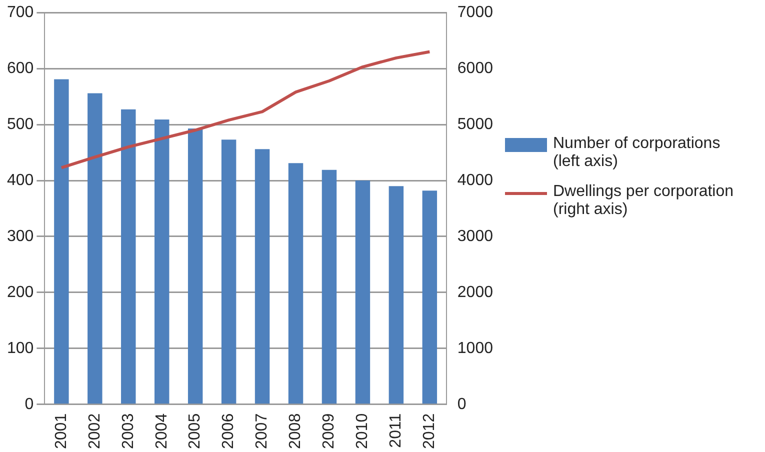 Image resolution: width=765 pixels, height=452 pixels. What do you see at coordinates (475, 13) in the screenshot?
I see `y2-tick-label: 7000` at bounding box center [475, 13].